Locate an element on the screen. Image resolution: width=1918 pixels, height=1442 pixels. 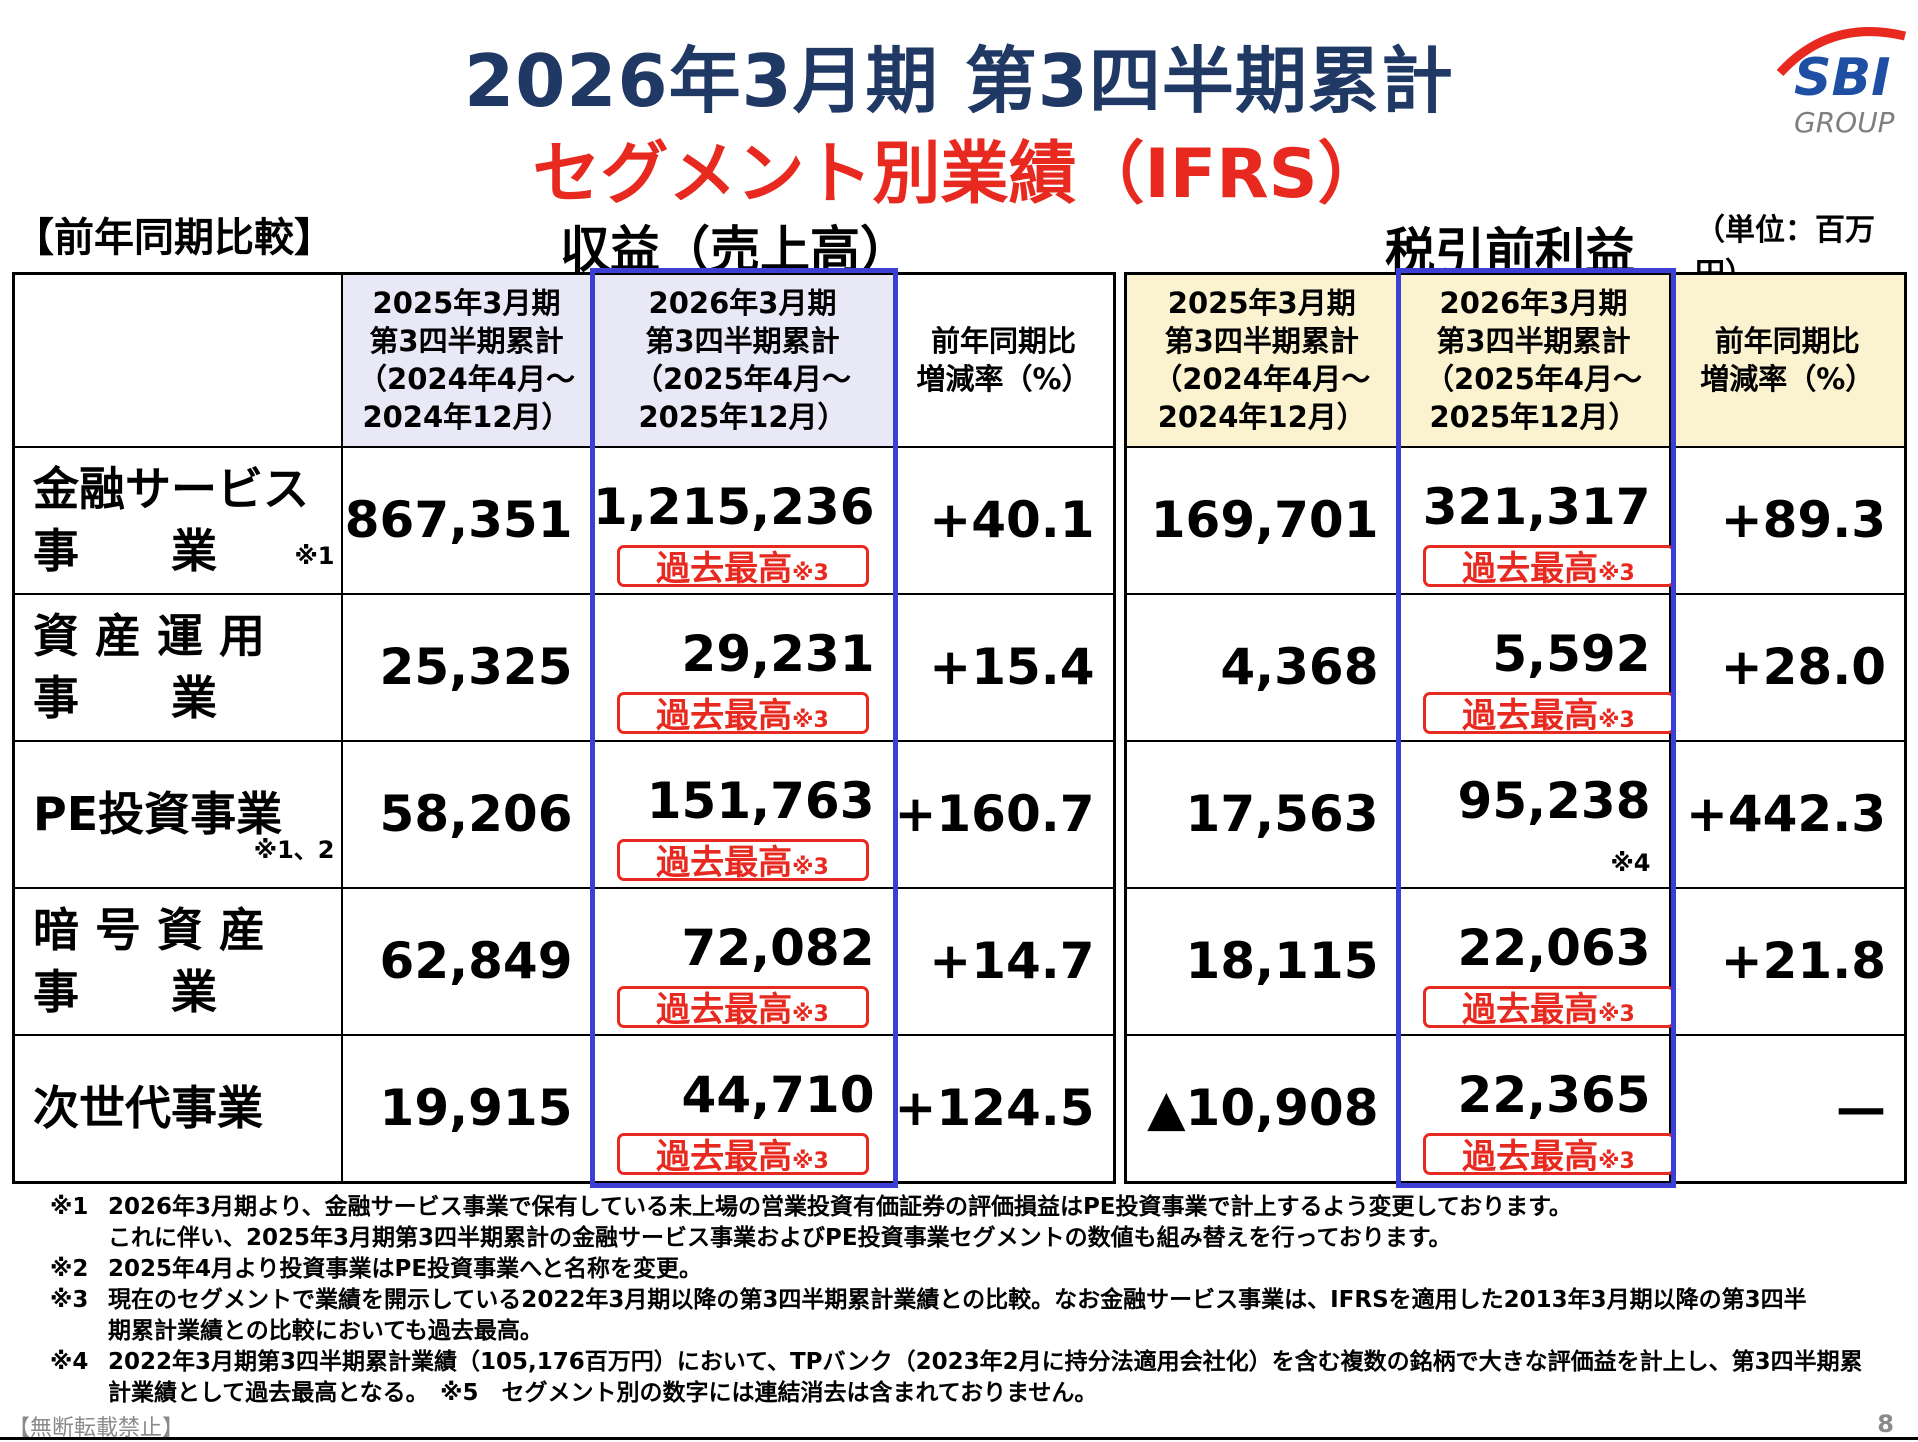
profit-yoy-value: +28.0 is located at coordinates (1803, 667).